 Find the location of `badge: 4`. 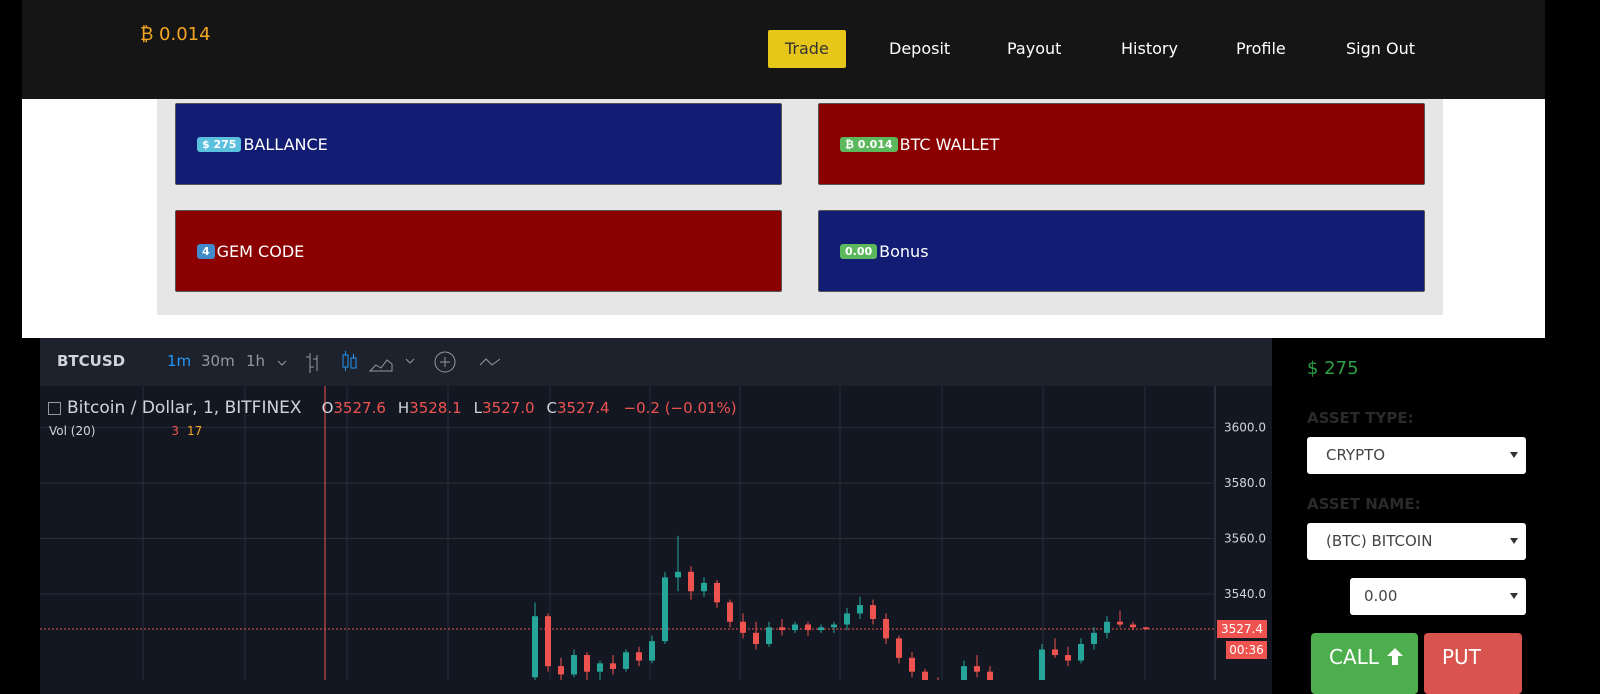

badge: 4 is located at coordinates (206, 251).